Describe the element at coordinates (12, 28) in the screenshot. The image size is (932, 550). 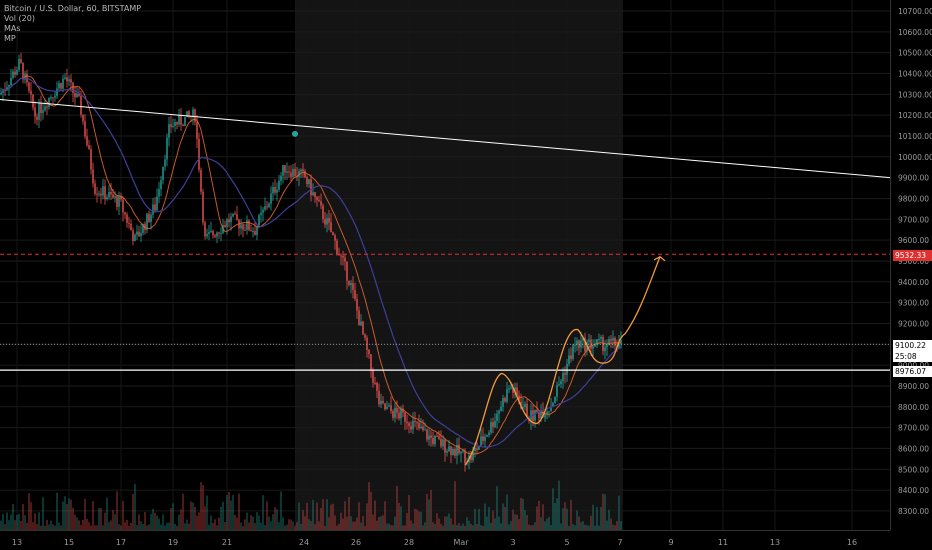
I see `moving-averages-label: MAs` at that location.